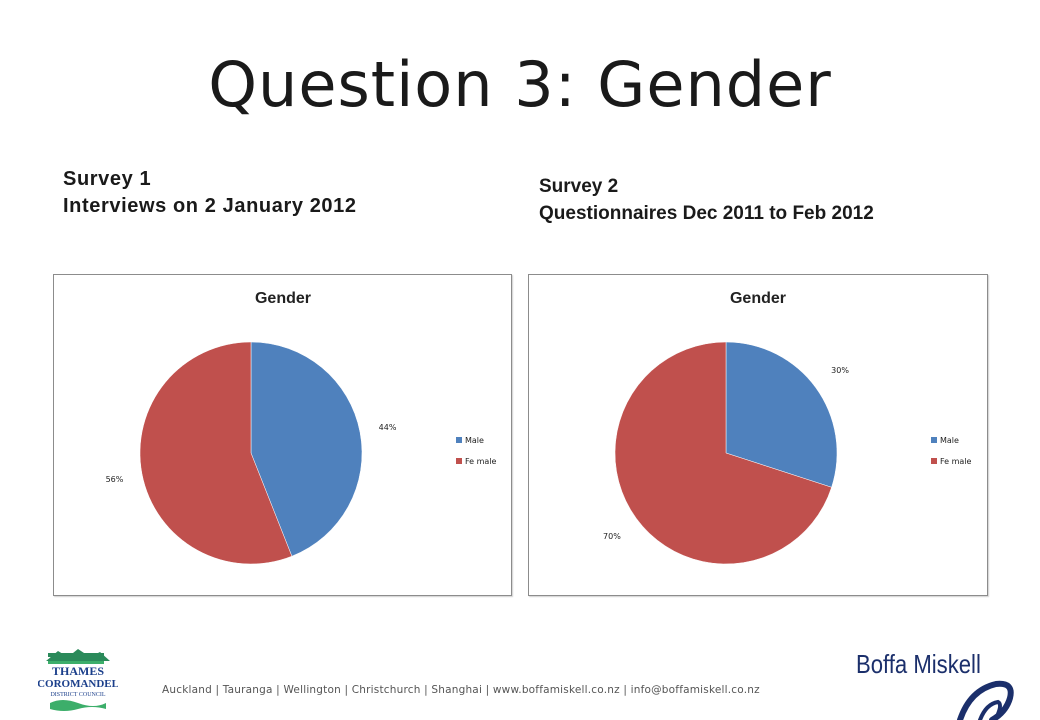 The height and width of the screenshot is (720, 1040). I want to click on council-logo: THAMES COROMANDEL DISTRICT COUNCIL, so click(78, 680).